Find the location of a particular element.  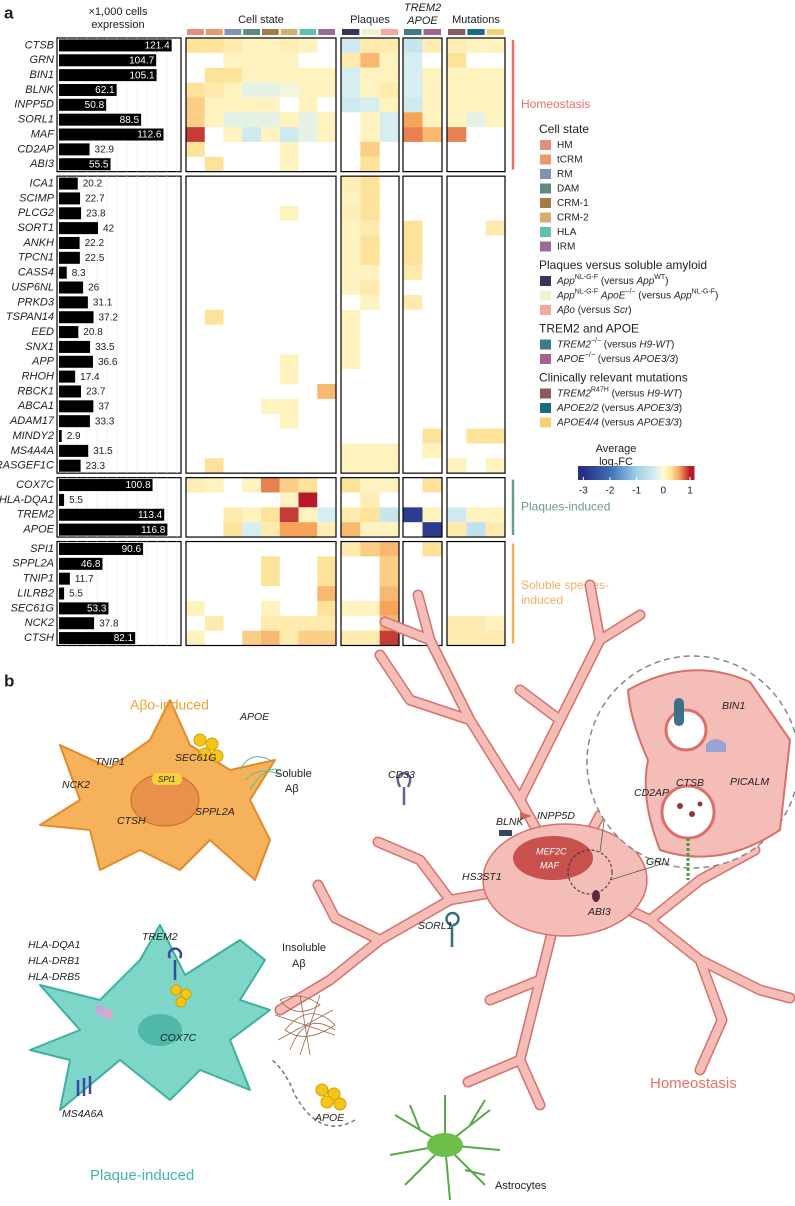

gene-label: SORT1 is located at coordinates (36, 228).